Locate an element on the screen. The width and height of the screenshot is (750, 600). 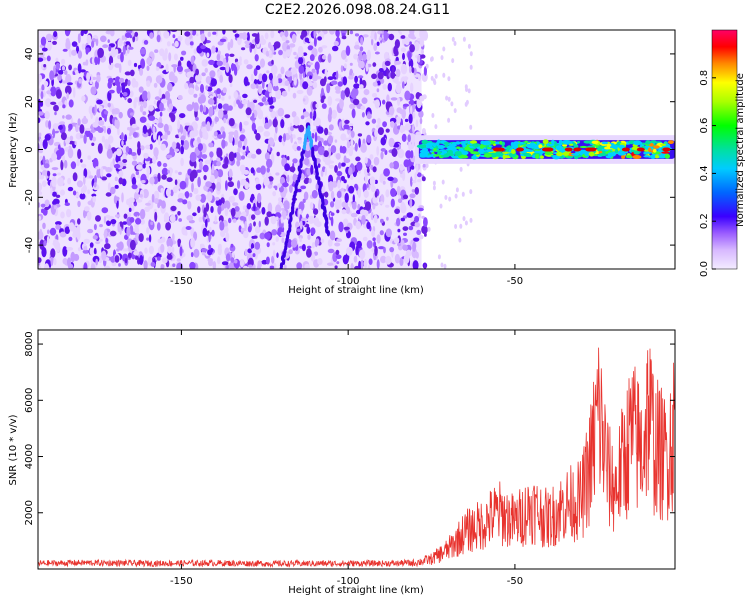
colorbar-tick-label: 0.8 is located at coordinates (704, 78).